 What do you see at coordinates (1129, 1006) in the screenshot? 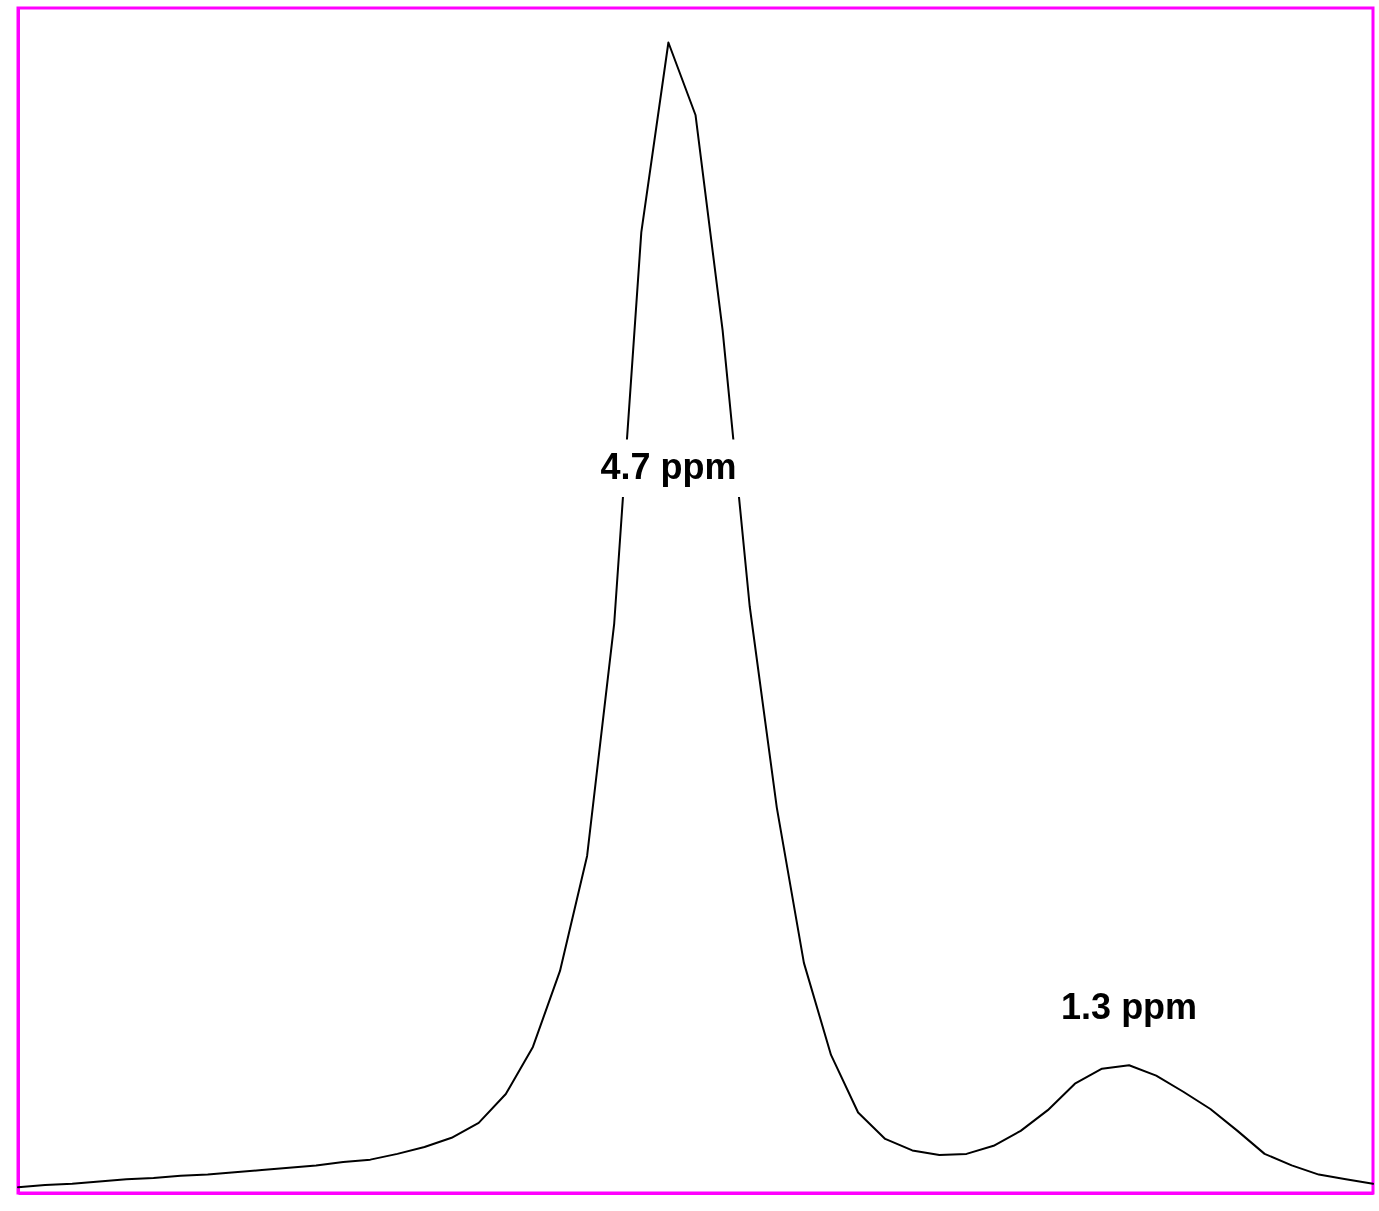
I see `annotation: 1.3 ppm` at bounding box center [1129, 1006].